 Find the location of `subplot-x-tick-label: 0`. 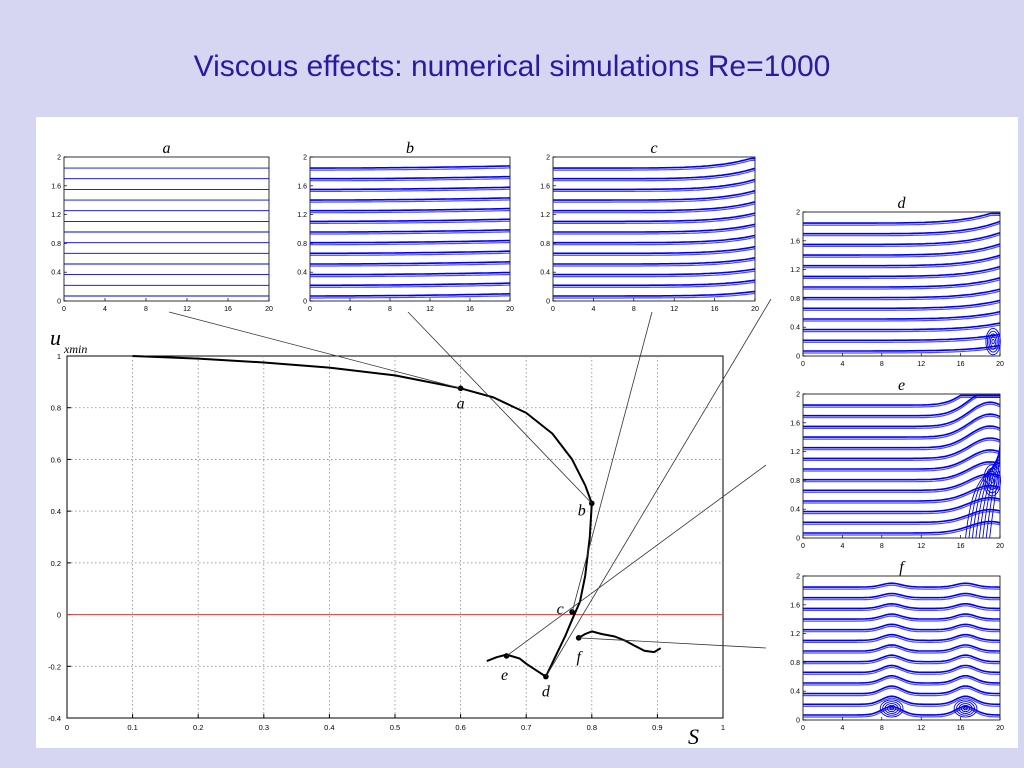

subplot-x-tick-label: 0 is located at coordinates (553, 309).